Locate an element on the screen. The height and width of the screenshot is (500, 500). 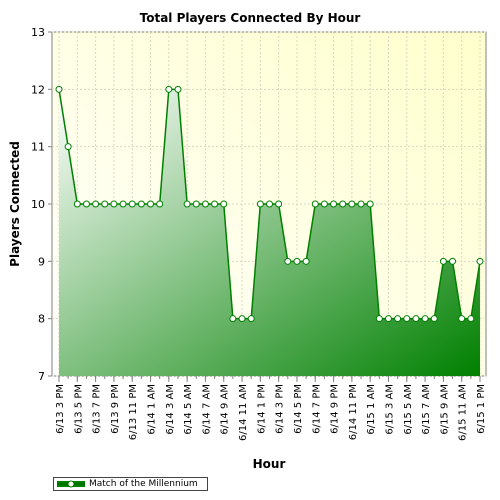
x-tick-label-13: 6/14 5 PM is located at coordinates (298, 409).